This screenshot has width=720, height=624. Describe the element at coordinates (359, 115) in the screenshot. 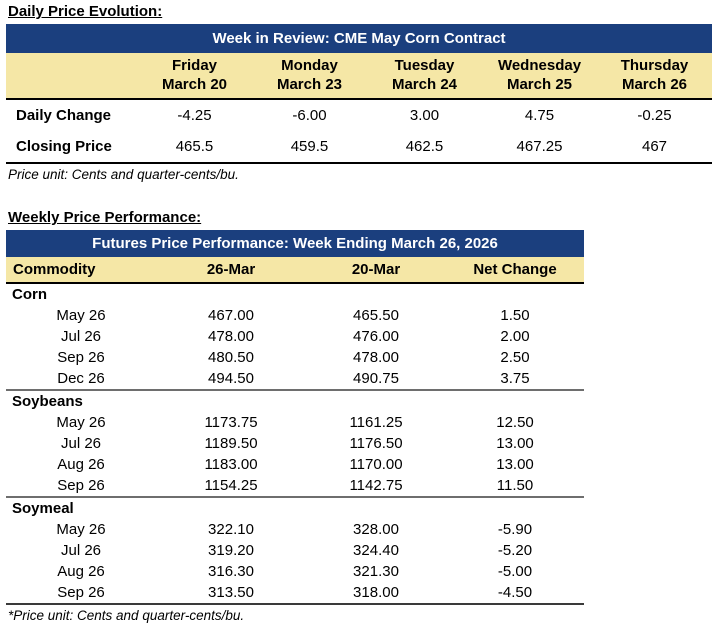

I see `daily-change-row: Daily Change -4.25 -6.00 3.00 4.75 -0.25` at that location.